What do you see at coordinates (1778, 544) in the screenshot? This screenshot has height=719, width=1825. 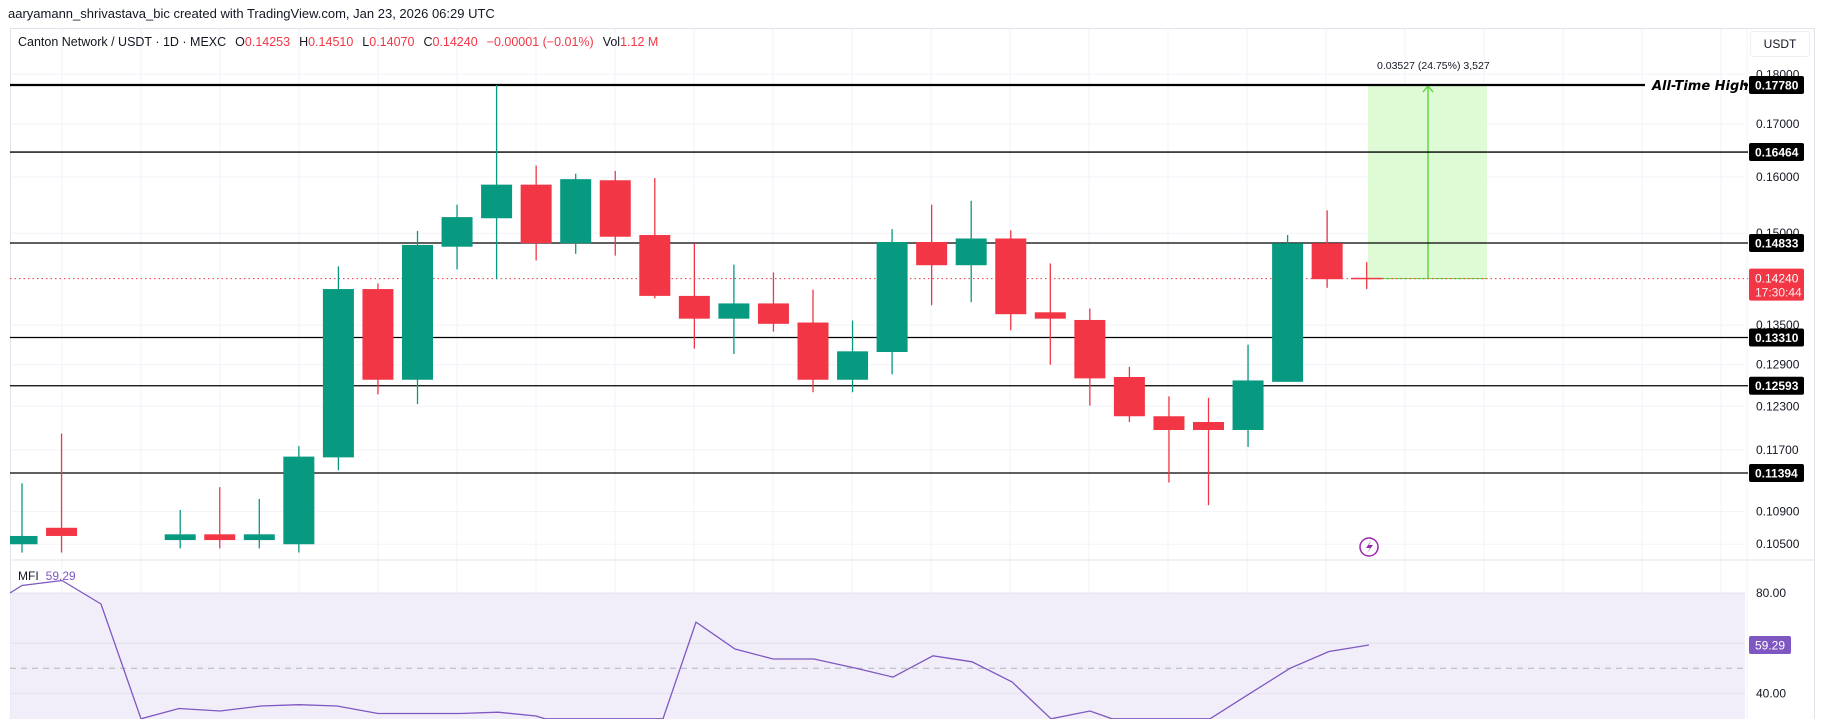 I see `price-tick: 0.10500` at bounding box center [1778, 544].